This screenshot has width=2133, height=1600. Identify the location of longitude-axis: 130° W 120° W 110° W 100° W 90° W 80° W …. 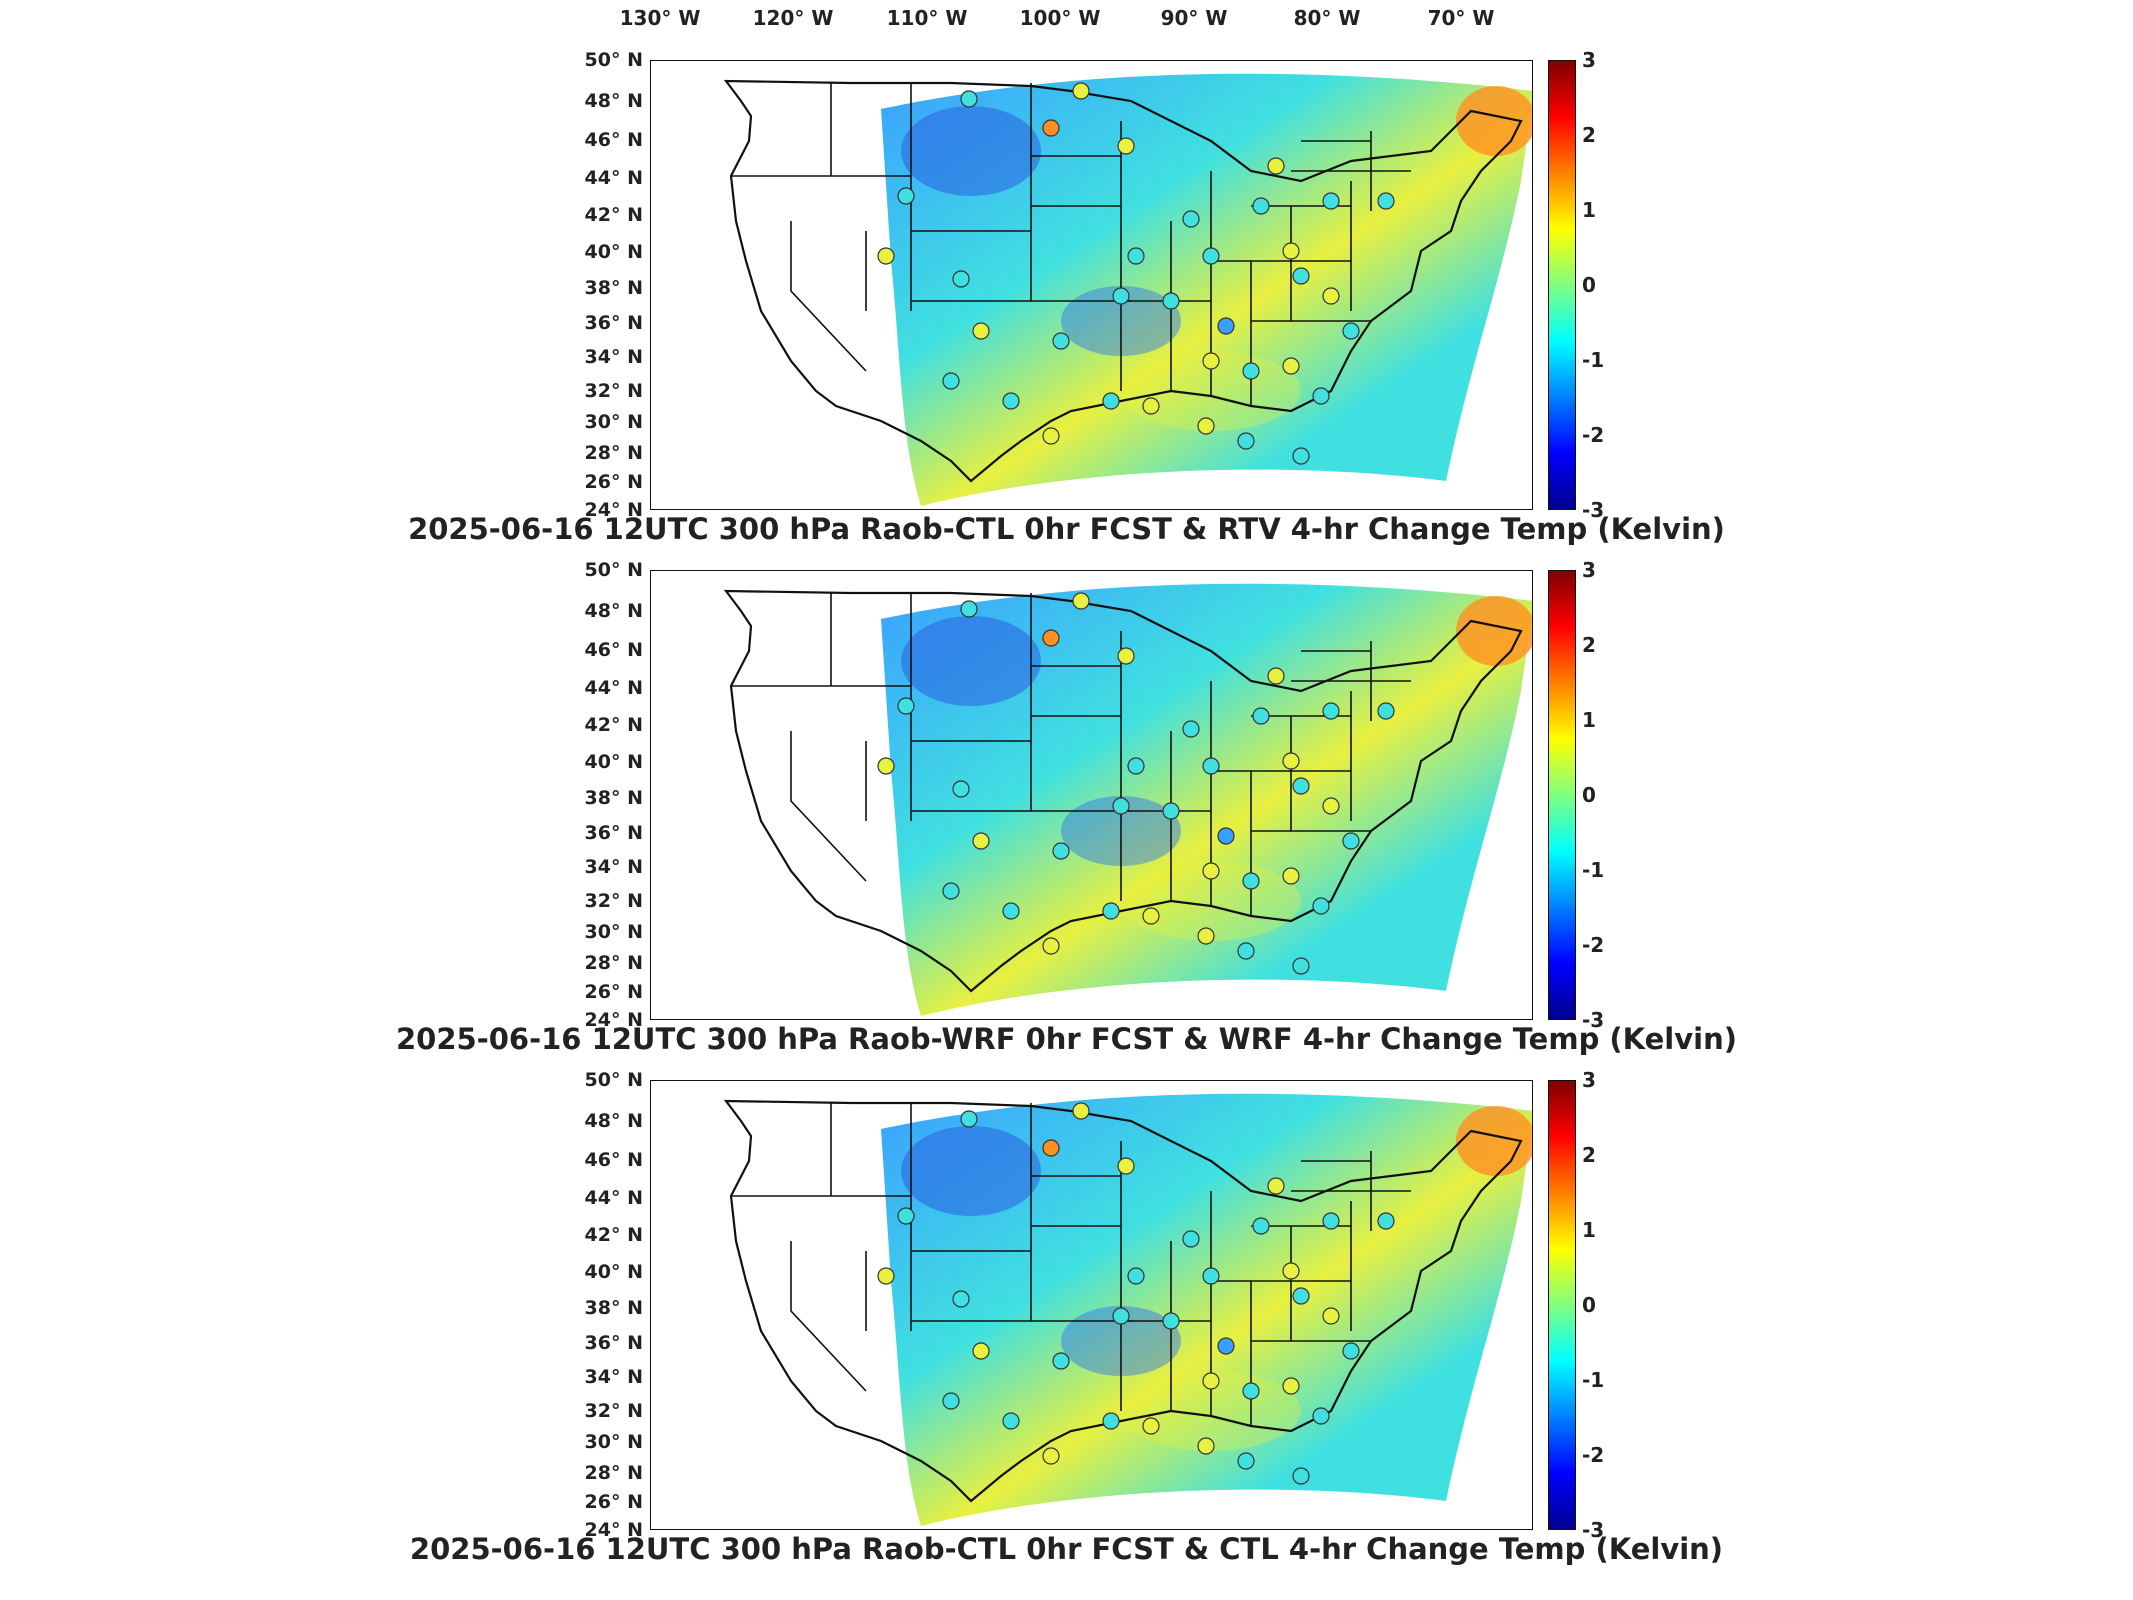
(1066, 20).